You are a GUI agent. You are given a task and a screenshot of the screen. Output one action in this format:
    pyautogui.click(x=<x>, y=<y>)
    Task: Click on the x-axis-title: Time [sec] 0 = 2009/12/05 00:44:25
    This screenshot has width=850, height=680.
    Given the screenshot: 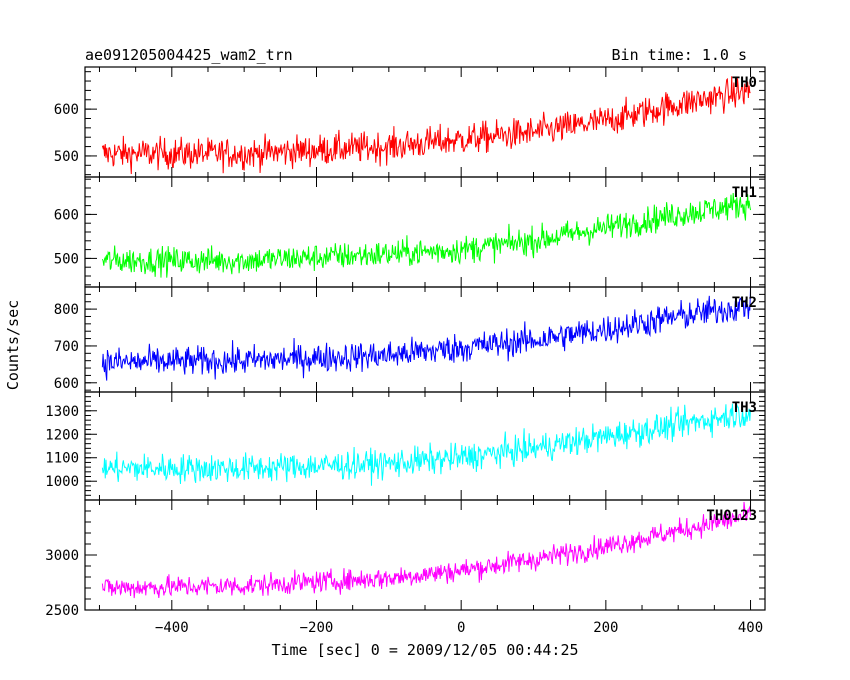 What is the action you would take?
    pyautogui.click(x=424, y=650)
    